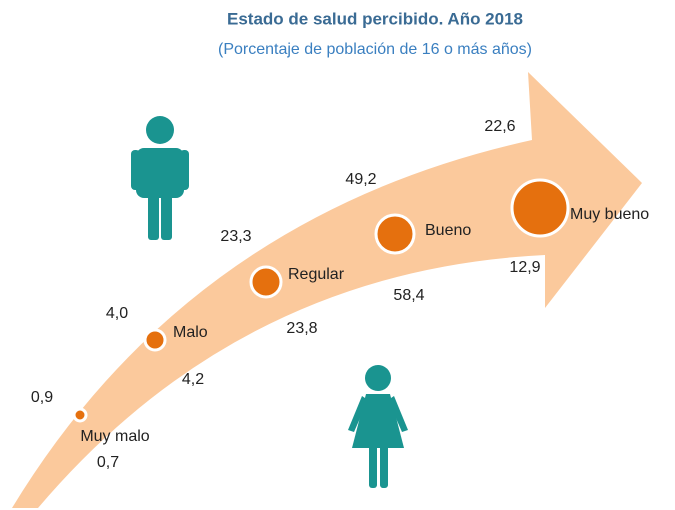 This screenshot has height=510, width=675. Describe the element at coordinates (316, 274) in the screenshot. I see `category-label: Regular` at that location.